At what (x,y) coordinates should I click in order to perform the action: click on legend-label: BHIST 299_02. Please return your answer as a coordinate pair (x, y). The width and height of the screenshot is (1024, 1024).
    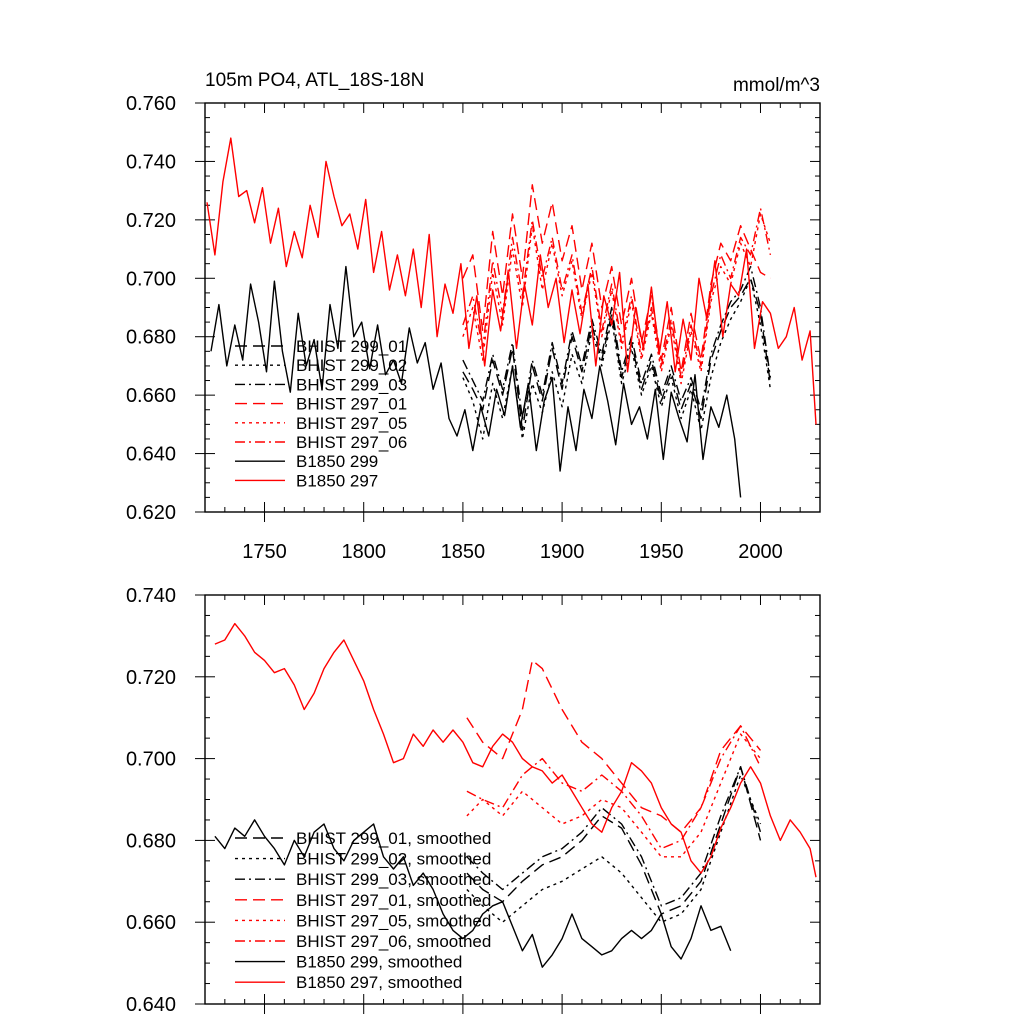
    Looking at the image, I should click on (351, 365).